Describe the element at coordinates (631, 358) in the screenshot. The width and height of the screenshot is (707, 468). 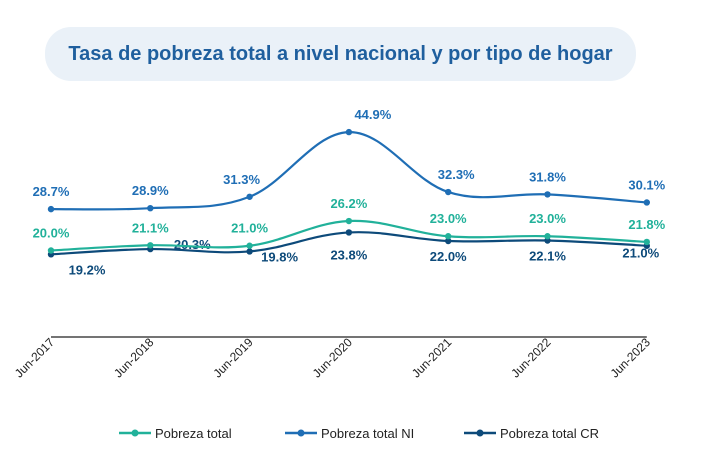
I see `x-tick-label: Jun-2023` at that location.